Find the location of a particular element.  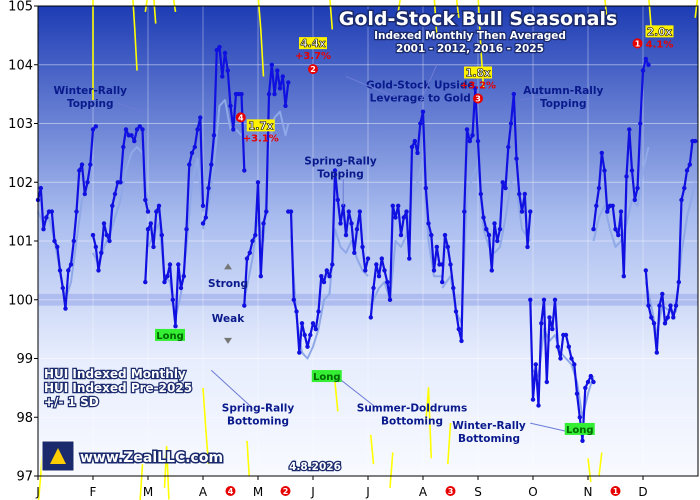

annotation-line: Topping is located at coordinates (340, 175).